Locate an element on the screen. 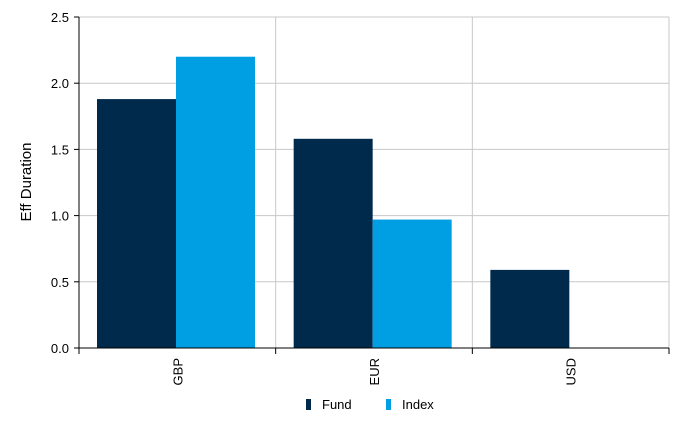 This screenshot has height=426, width=679. legend-label-index: Index is located at coordinates (418, 404).